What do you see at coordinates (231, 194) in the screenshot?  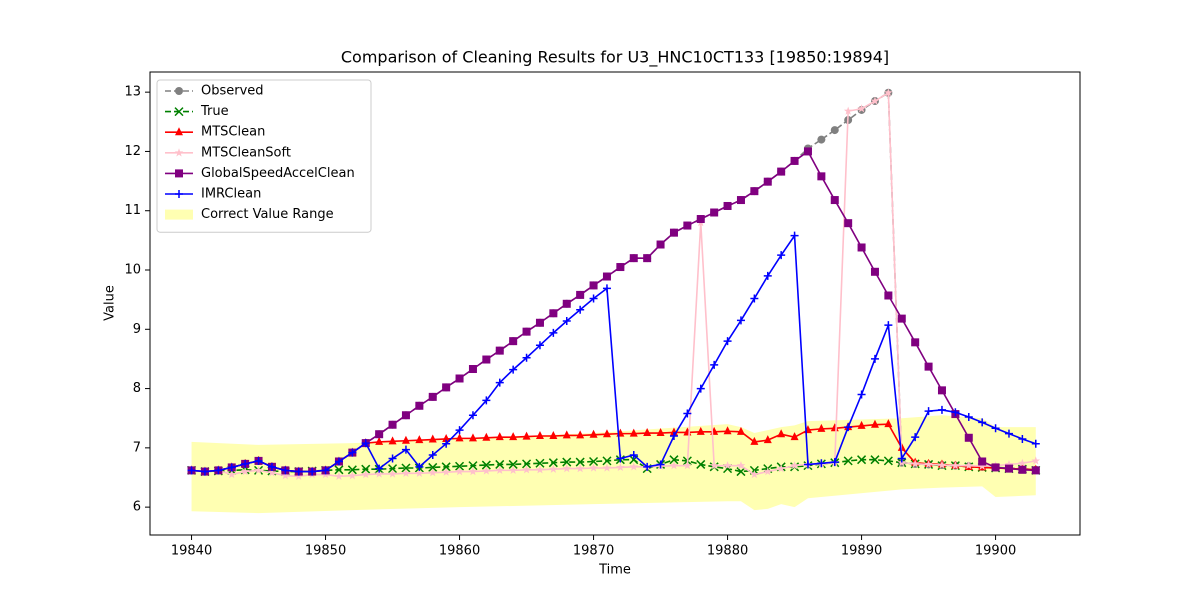 I see `legend-label: IMRClean` at bounding box center [231, 194].